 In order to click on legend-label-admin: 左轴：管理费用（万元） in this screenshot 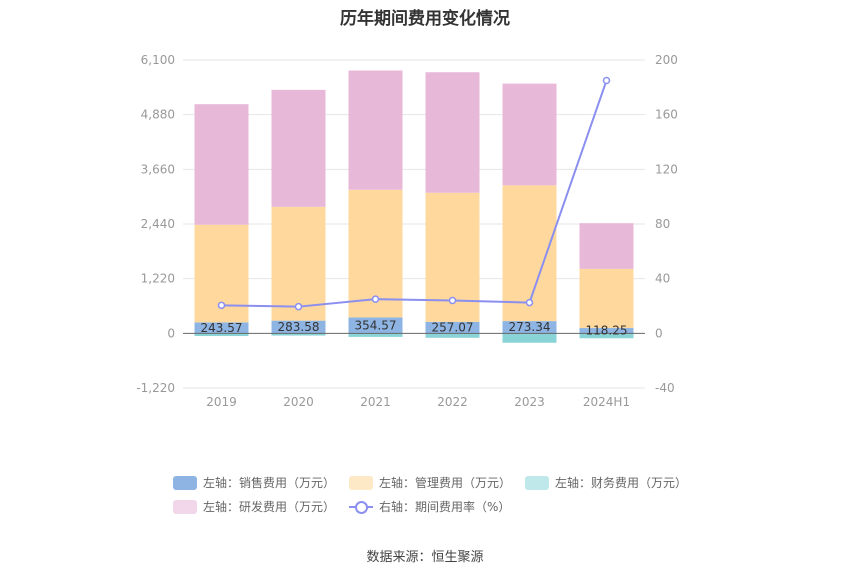, I will do `click(445, 483)`.